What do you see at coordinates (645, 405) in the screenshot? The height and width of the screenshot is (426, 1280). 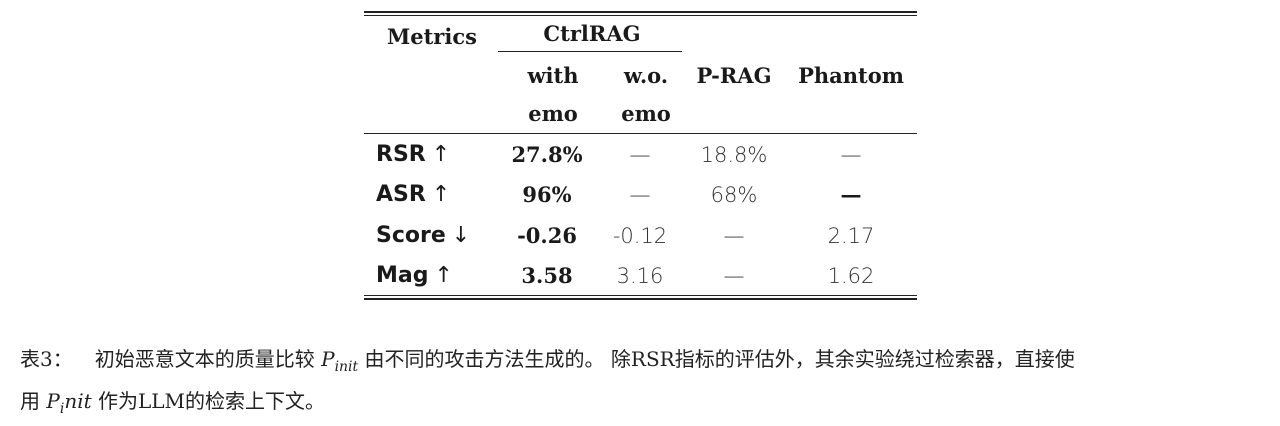 I see `caption-line-2: 用 Pinit 作为LLM的检索上下文。` at bounding box center [645, 405].